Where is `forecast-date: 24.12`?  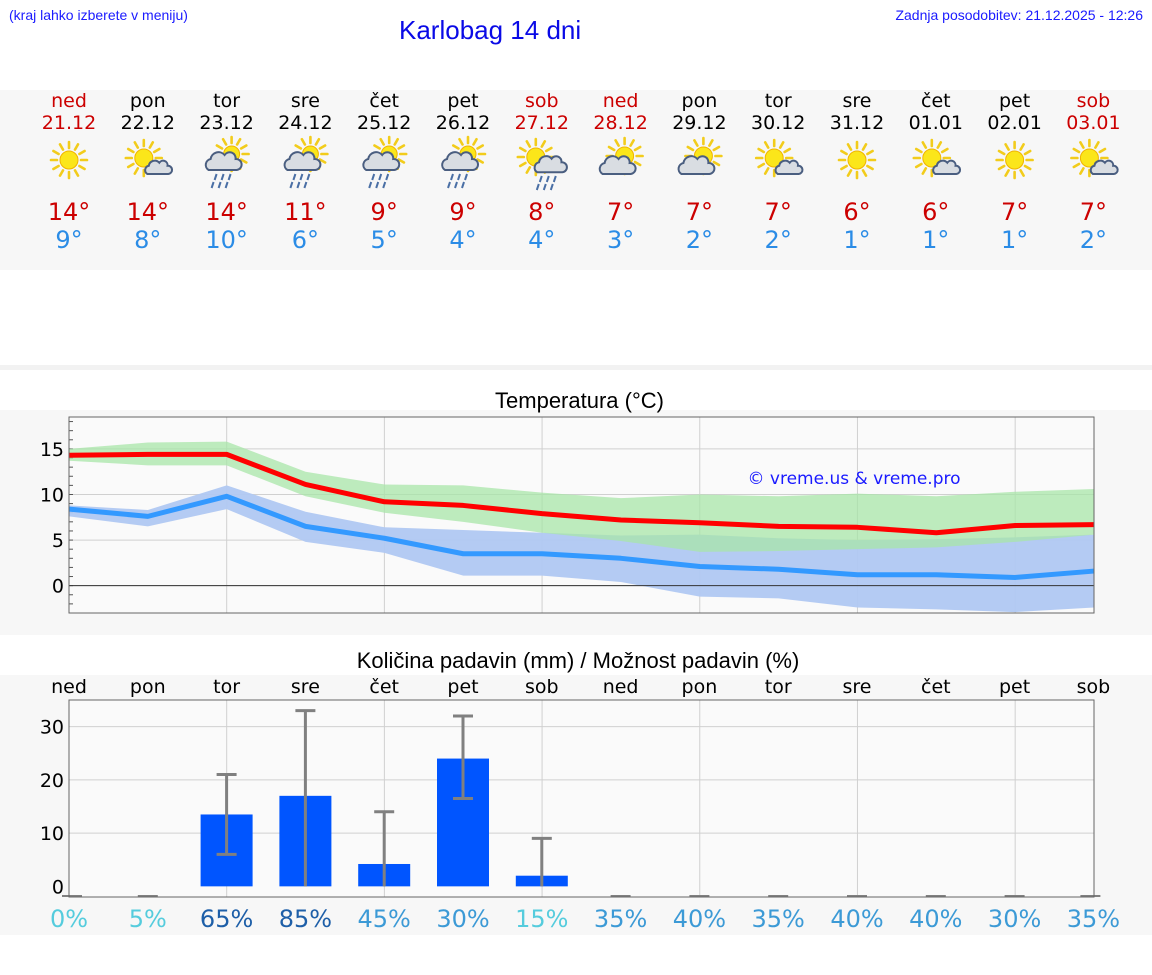
forecast-date: 24.12 is located at coordinates (305, 123).